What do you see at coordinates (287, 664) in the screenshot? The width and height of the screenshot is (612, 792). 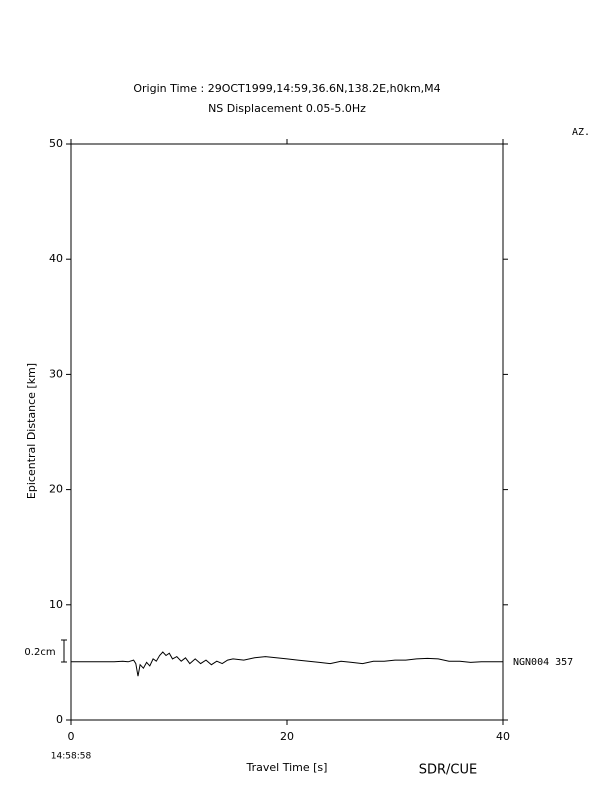 I see `trace` at bounding box center [287, 664].